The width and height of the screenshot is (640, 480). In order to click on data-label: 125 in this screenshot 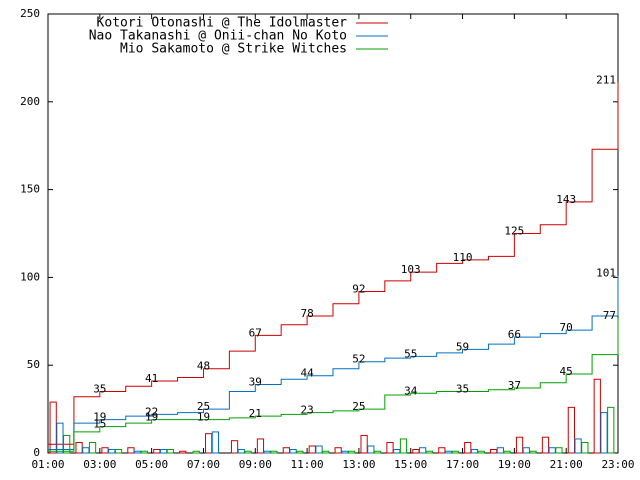, I will do `click(514, 231)`.